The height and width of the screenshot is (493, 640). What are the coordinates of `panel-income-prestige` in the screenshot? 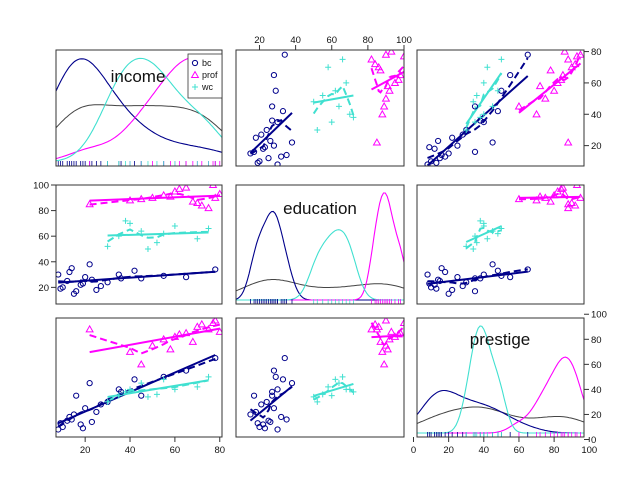 It's located at (504, 108).